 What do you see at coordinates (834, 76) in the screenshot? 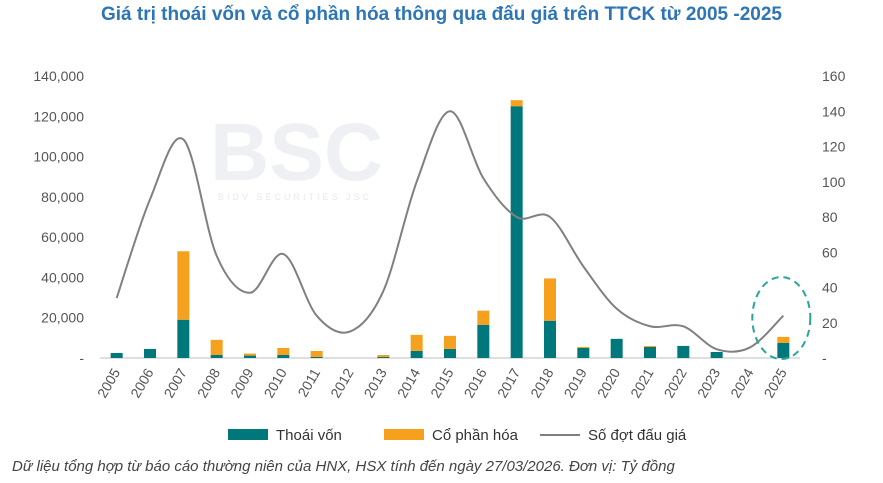
I see `y-right-tick-label: 160` at bounding box center [834, 76].